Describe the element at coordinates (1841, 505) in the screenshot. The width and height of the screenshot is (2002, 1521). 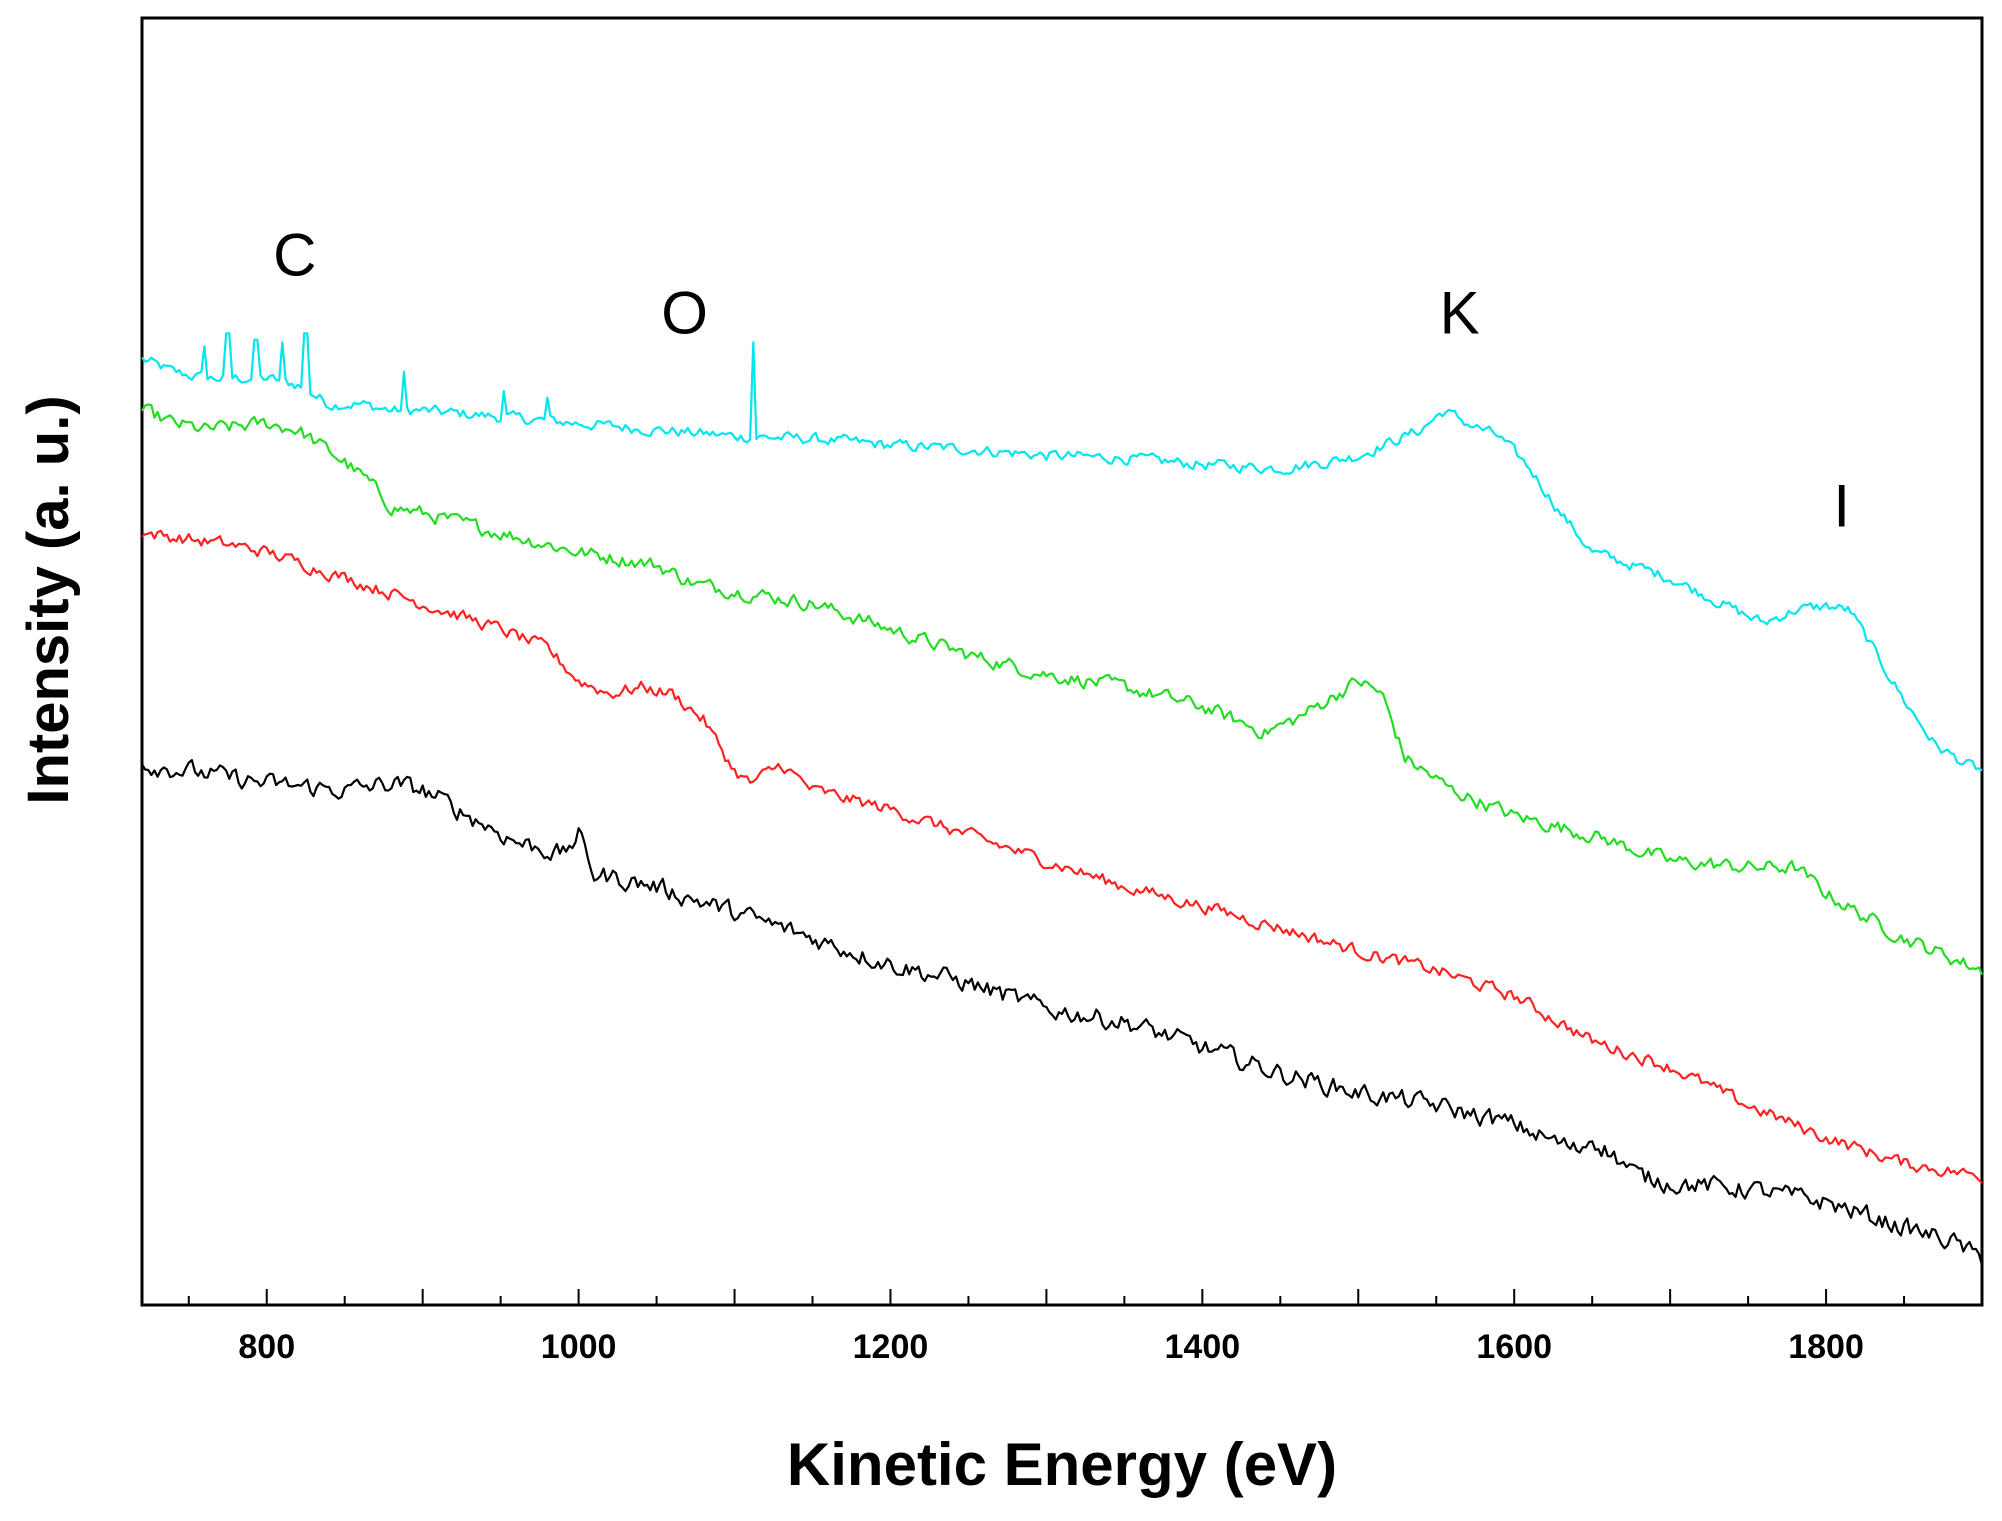
I see `peak-label: I` at that location.